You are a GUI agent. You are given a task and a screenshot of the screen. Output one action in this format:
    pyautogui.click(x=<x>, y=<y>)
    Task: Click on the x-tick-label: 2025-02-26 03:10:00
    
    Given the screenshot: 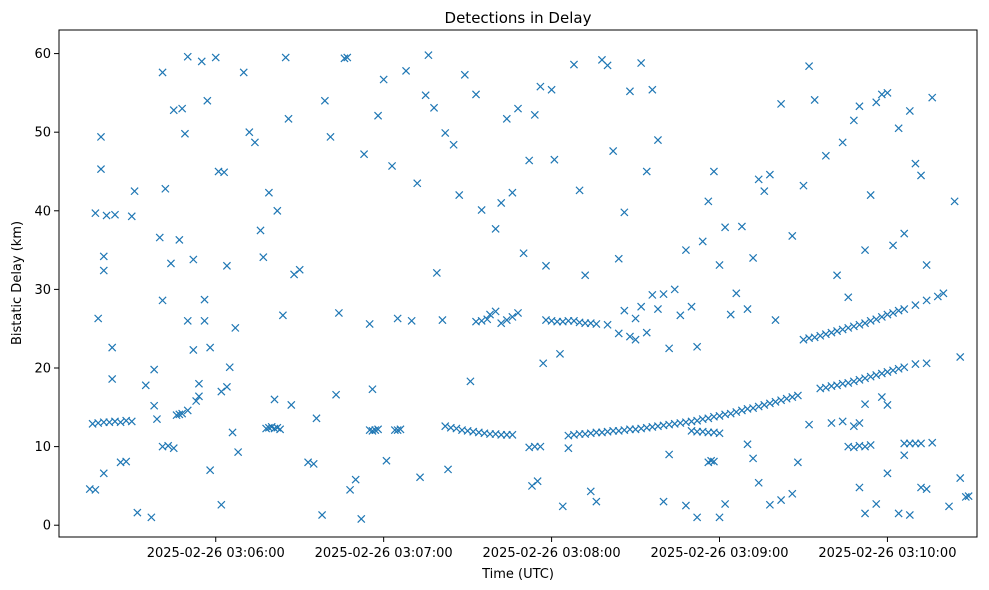 What is the action you would take?
    pyautogui.click(x=887, y=553)
    